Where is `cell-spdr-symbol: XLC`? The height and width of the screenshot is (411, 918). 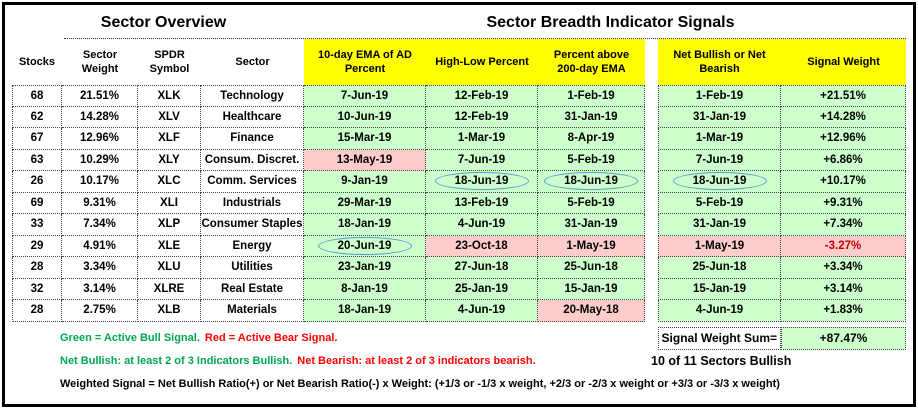 cell-spdr-symbol: XLC is located at coordinates (169, 182).